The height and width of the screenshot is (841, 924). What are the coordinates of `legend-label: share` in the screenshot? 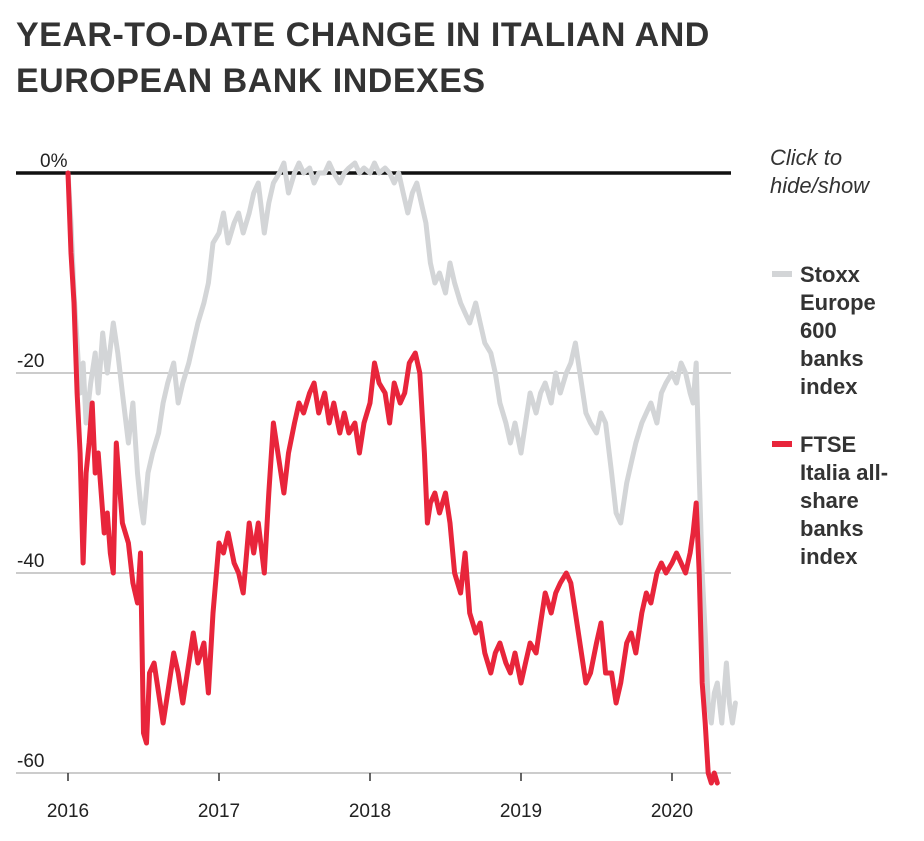 It's located at (829, 500).